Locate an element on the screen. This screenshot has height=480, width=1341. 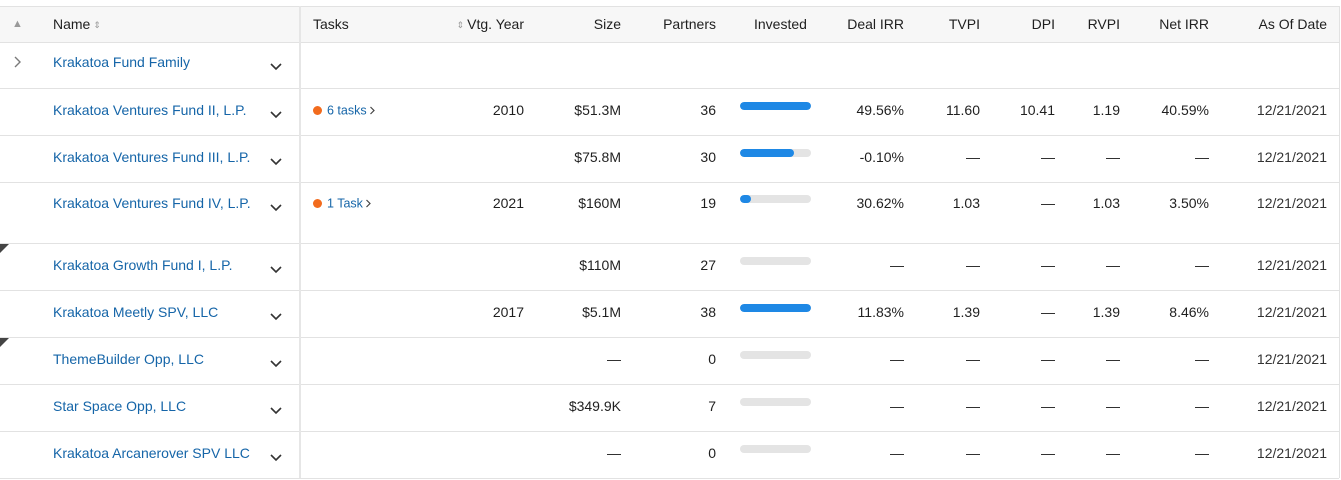
fund-name-link: Krakatoa Growth Fund I, L.P. is located at coordinates (143, 265).